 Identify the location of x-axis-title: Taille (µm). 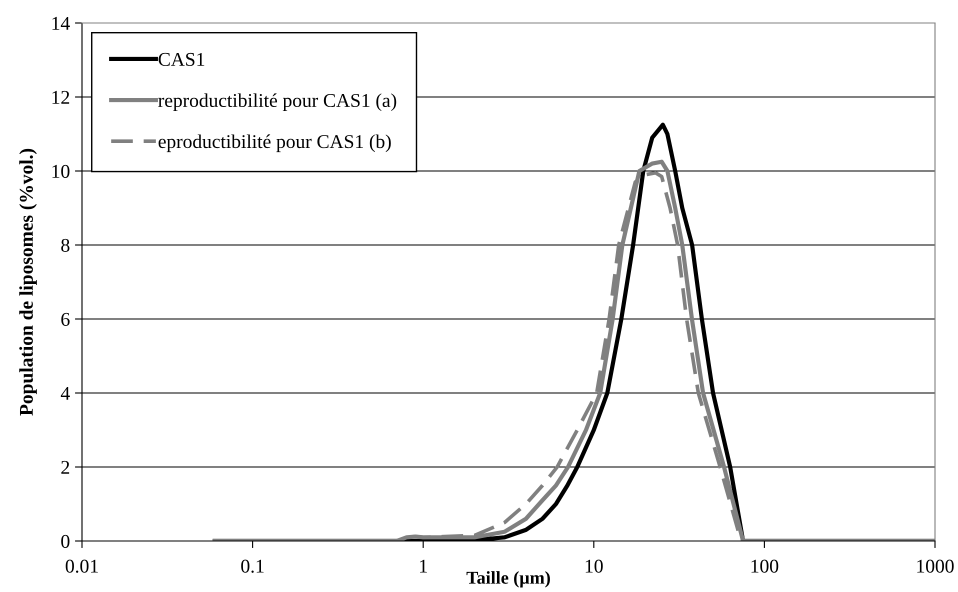
(508, 579).